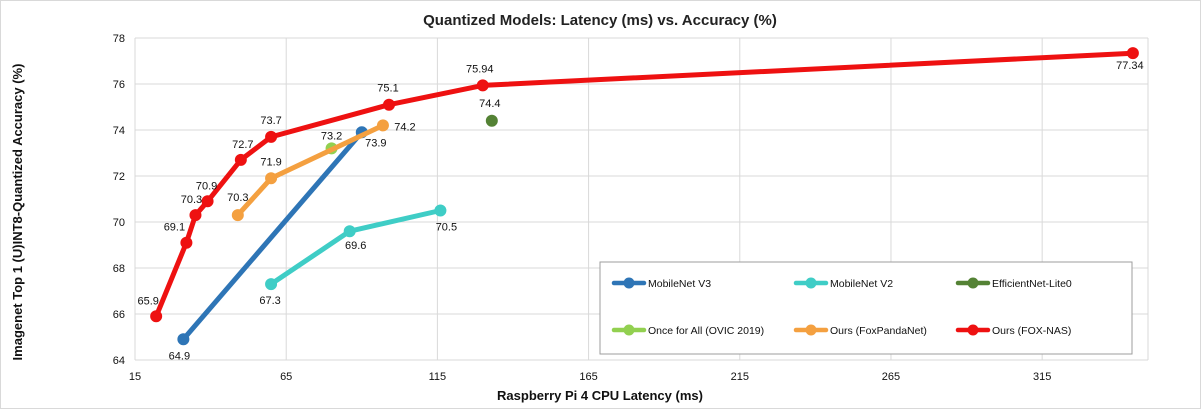  I want to click on legend-item: MobileNet V2, so click(843, 283).